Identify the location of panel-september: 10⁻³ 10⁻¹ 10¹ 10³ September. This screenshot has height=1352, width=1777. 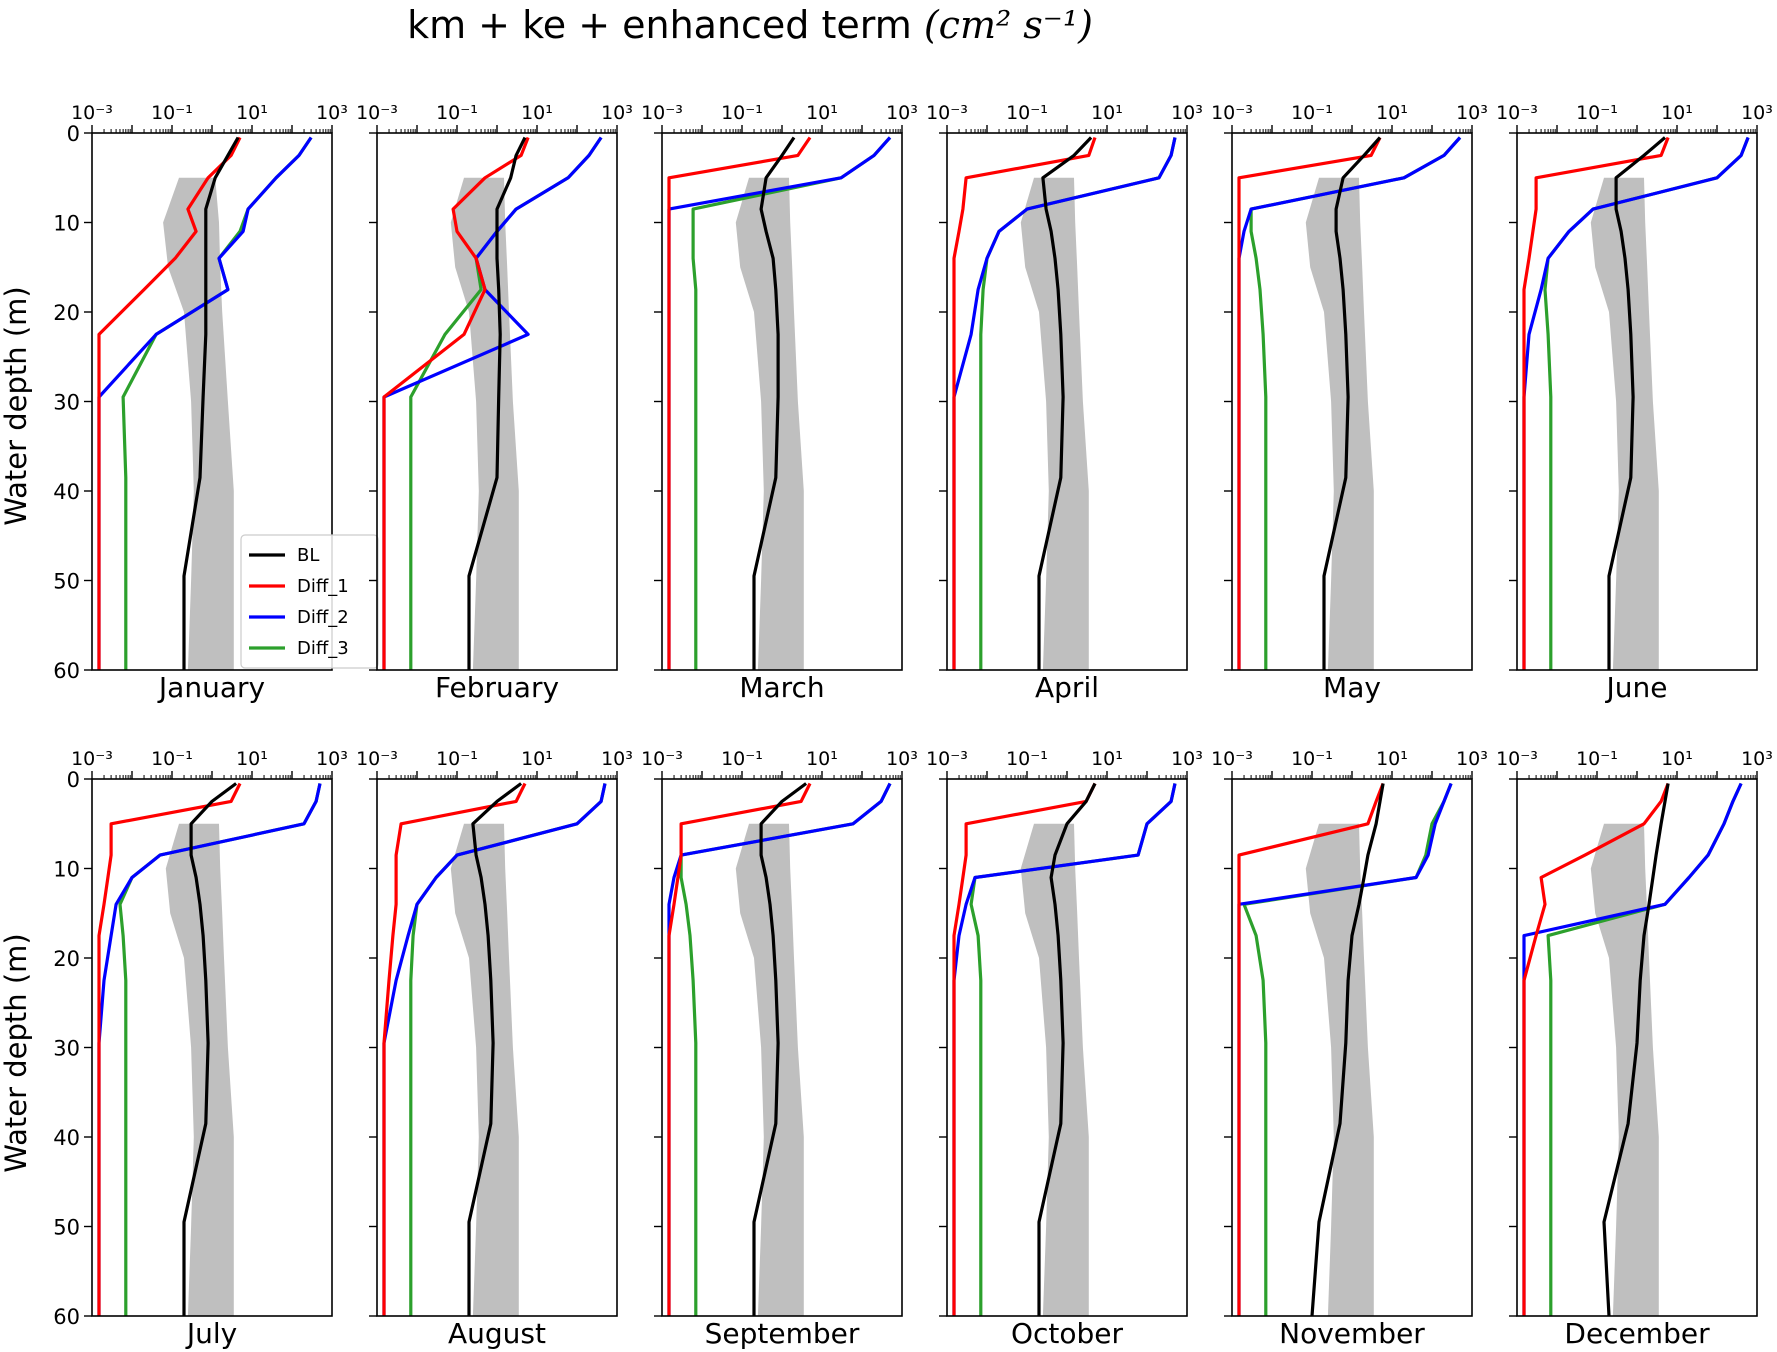
(779, 1049).